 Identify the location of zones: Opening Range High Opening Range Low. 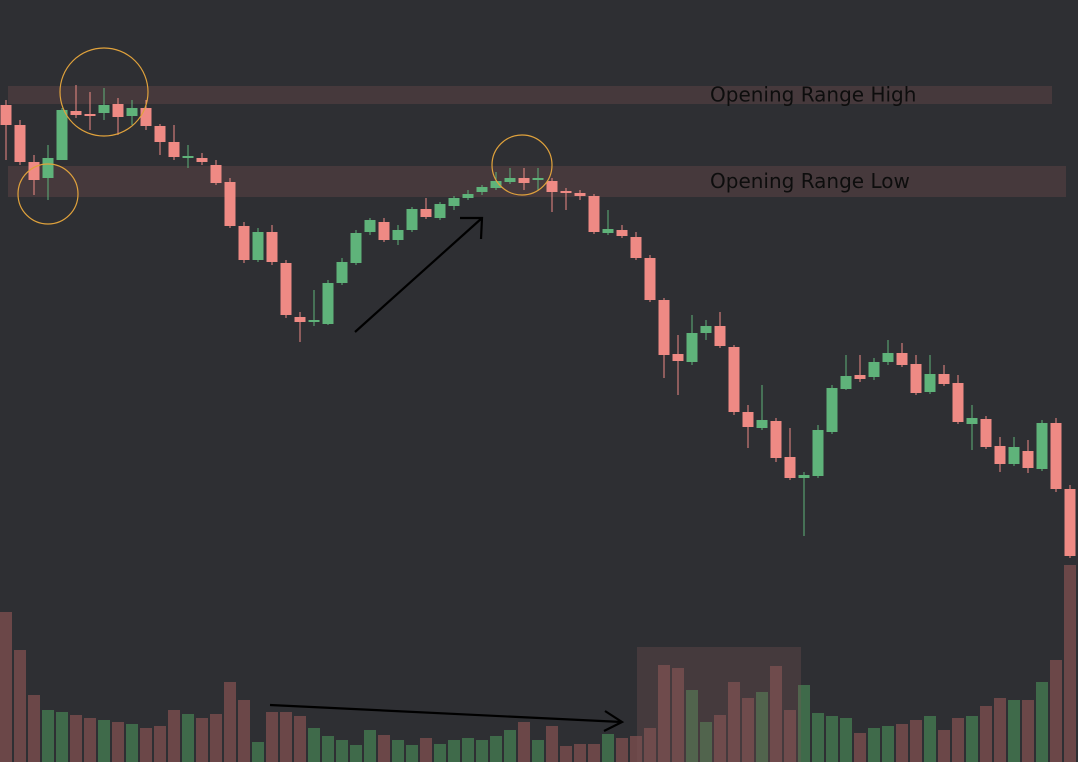
(537, 140).